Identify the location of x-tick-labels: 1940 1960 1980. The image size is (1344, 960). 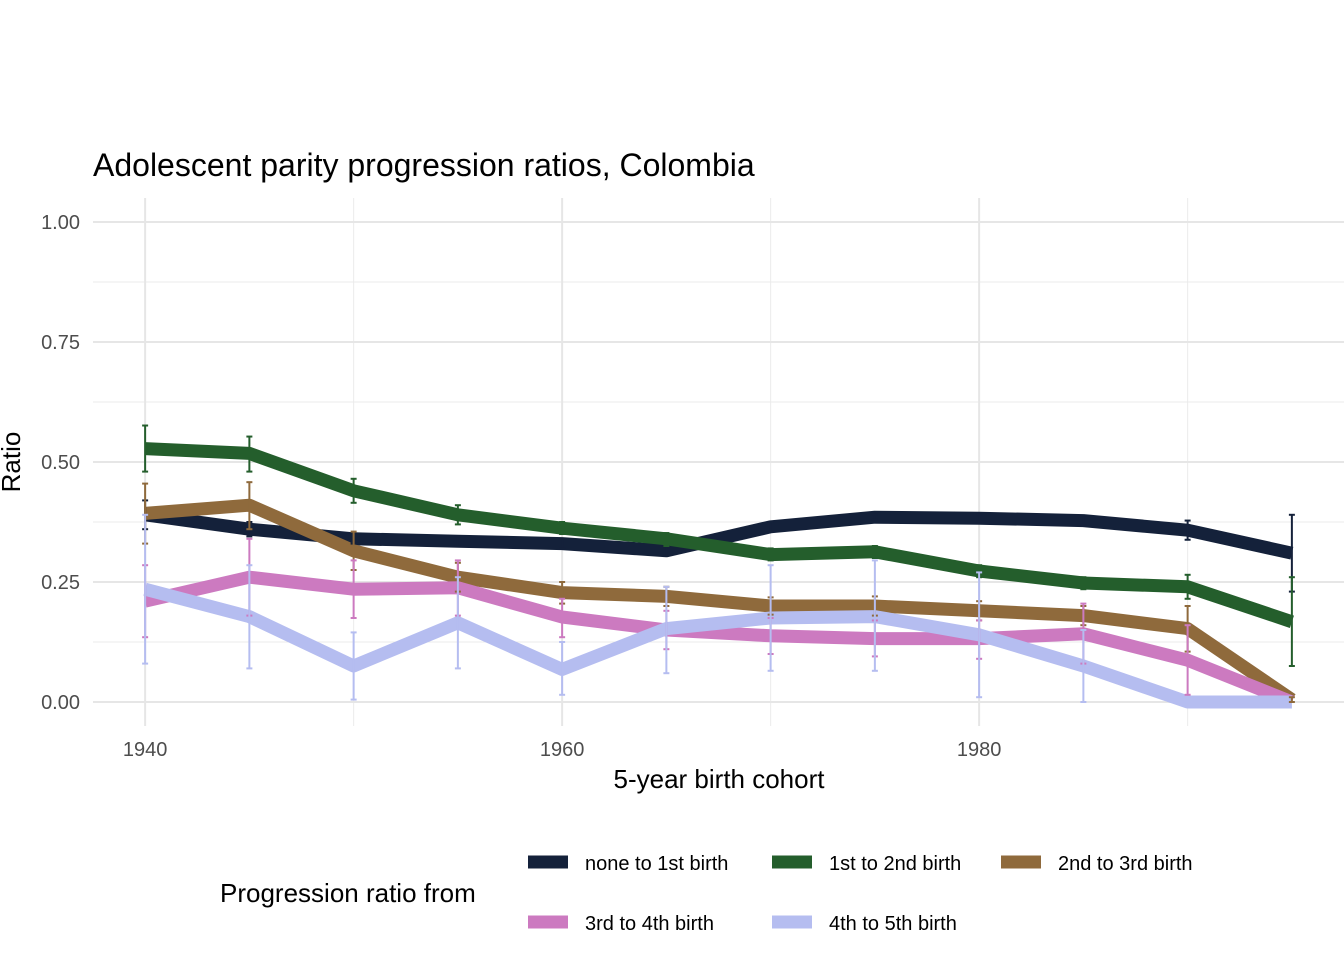
(562, 750).